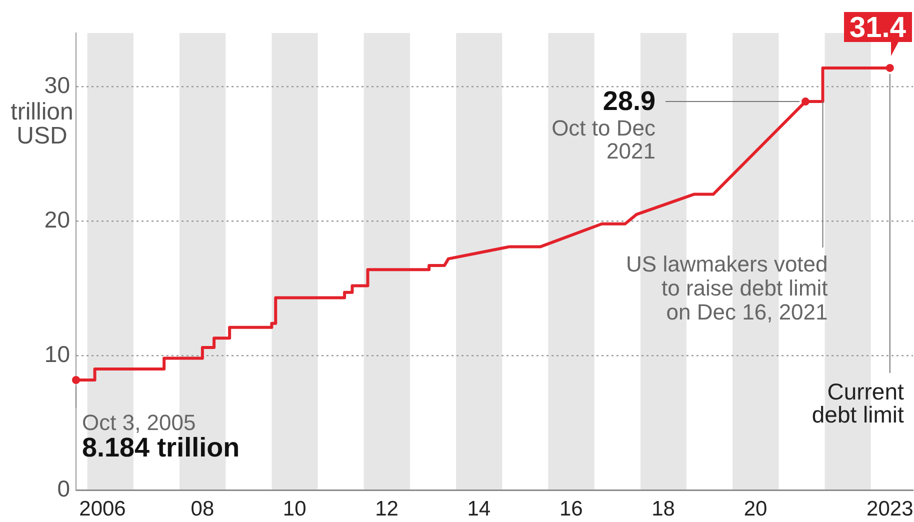  What do you see at coordinates (878, 28) in the screenshot?
I see `annotation: 31.4` at bounding box center [878, 28].